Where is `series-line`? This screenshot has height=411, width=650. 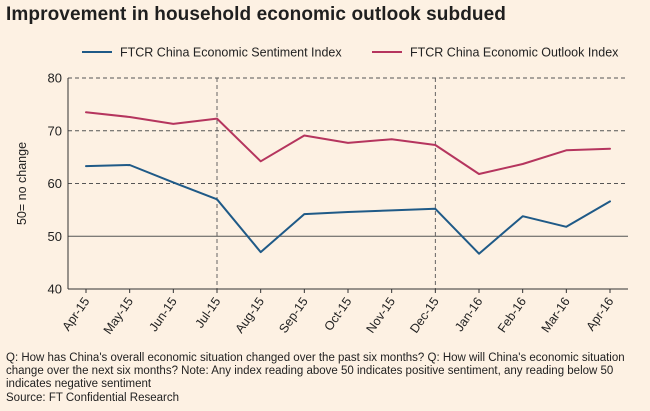 series-line is located at coordinates (348, 143).